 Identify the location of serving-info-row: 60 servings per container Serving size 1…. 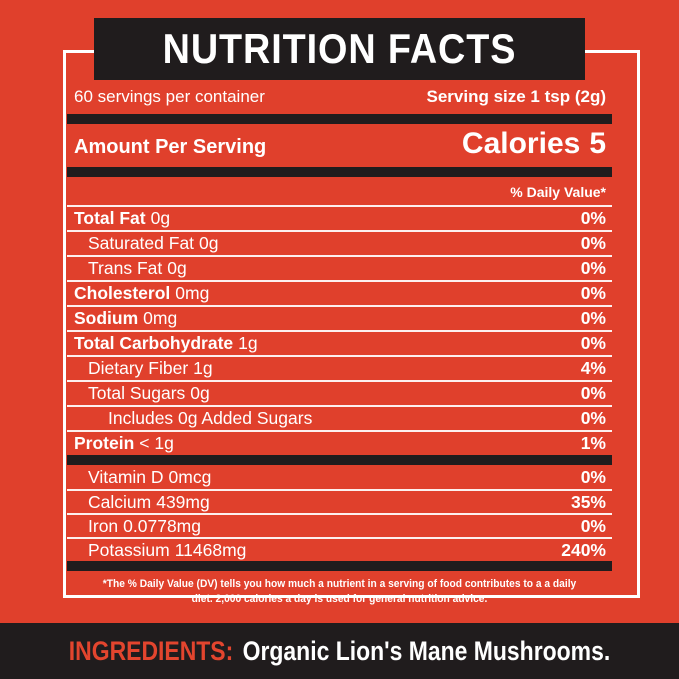
(339, 97).